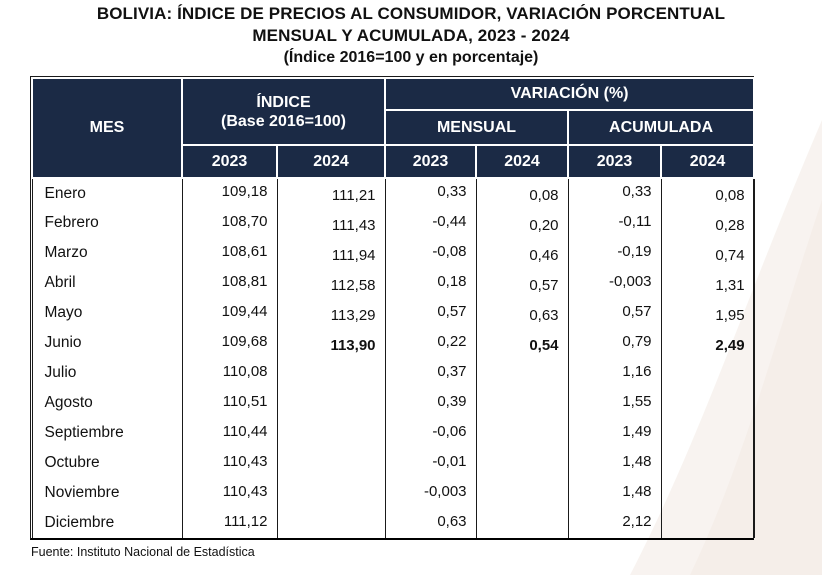  Describe the element at coordinates (107, 253) in the screenshot. I see `month-cell: Marzo` at that location.